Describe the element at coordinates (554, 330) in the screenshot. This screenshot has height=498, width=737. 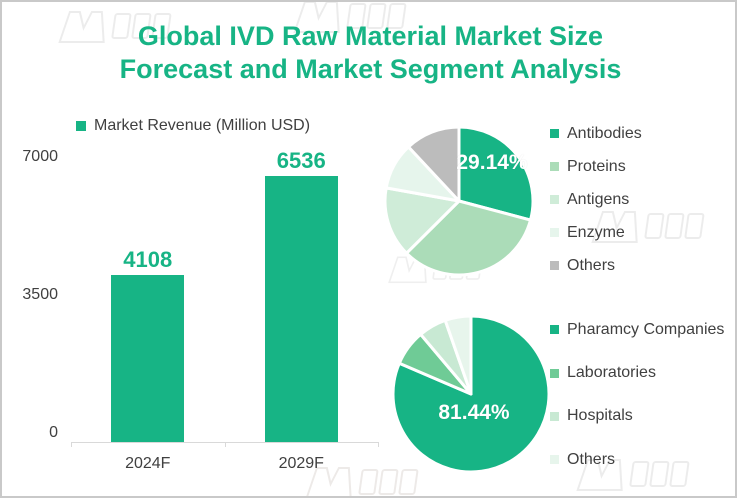
I see `legend-swatch-pharamcy-companies` at that location.